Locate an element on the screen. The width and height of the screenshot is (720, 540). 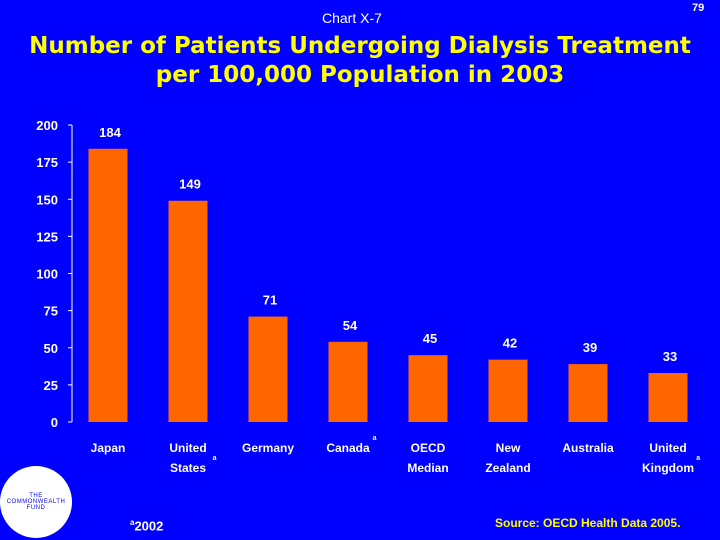
x-tick-label: New is located at coordinates (508, 448).